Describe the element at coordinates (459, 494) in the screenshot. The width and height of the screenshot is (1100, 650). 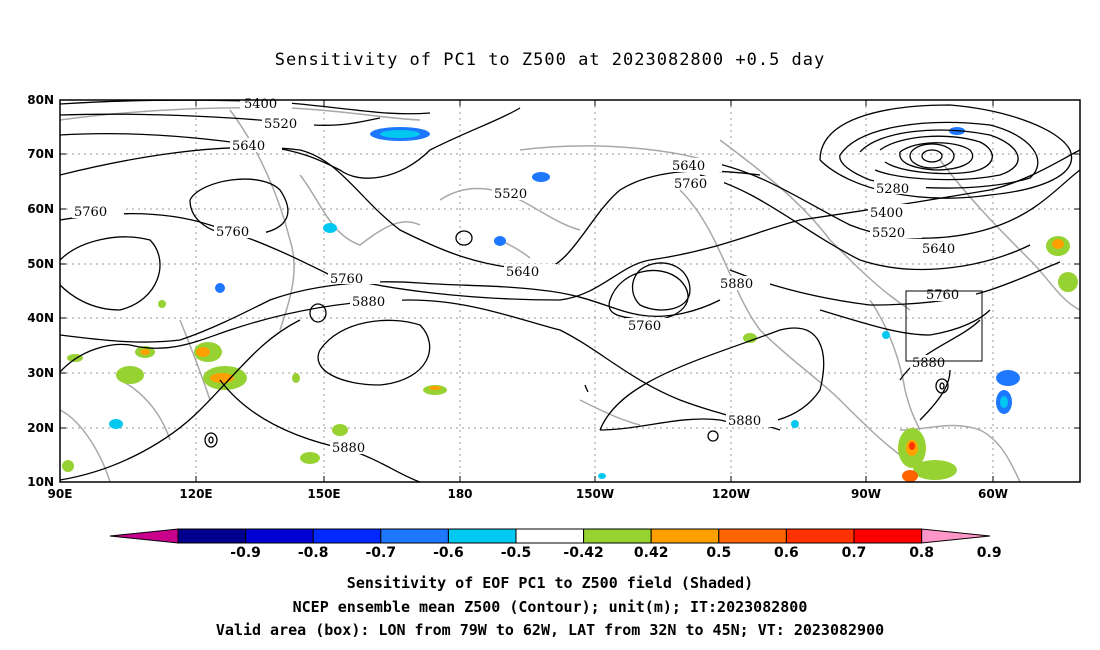
I see `lon-label: 180` at that location.